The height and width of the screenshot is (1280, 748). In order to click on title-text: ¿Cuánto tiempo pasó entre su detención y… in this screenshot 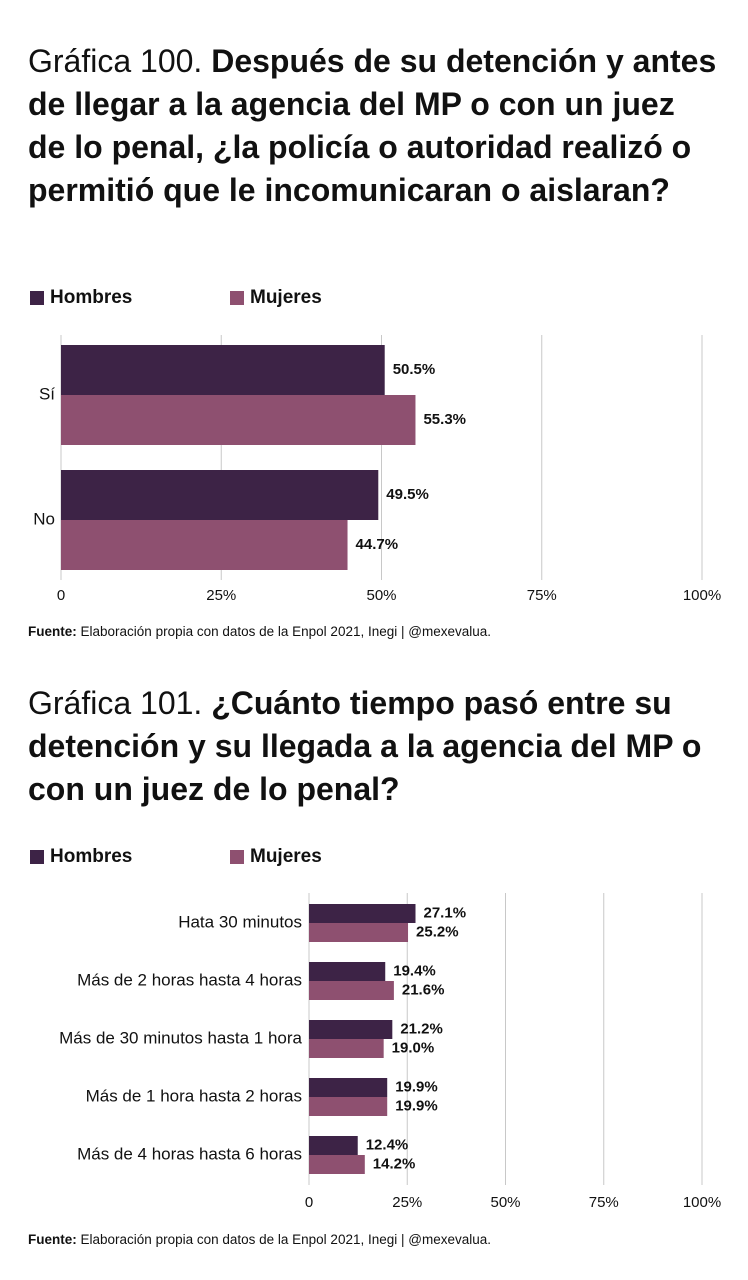, I will do `click(365, 746)`.